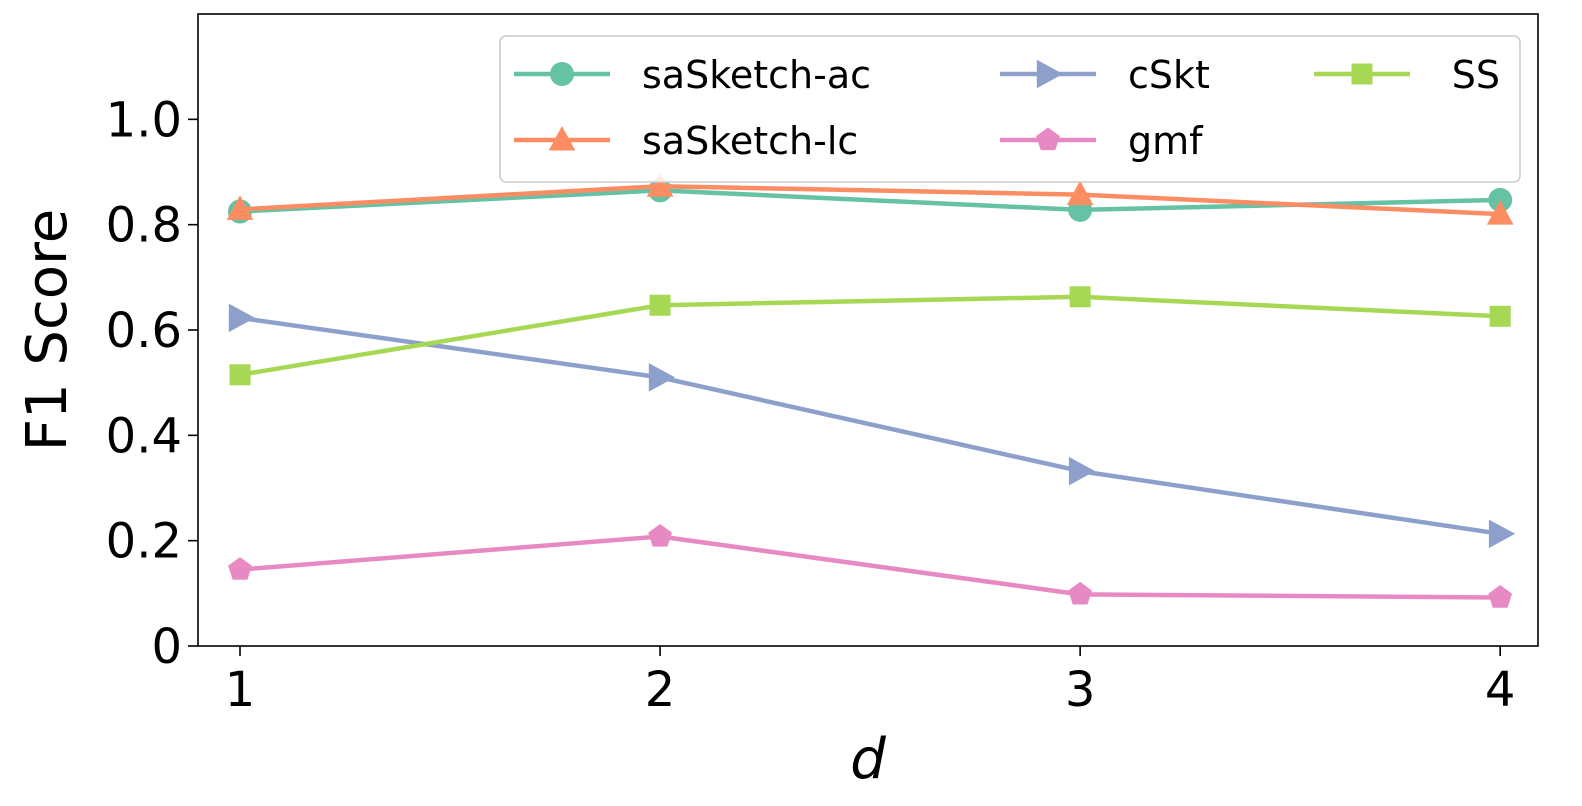 The width and height of the screenshot is (1582, 806). I want to click on series-saSketch-lc, so click(870, 198).